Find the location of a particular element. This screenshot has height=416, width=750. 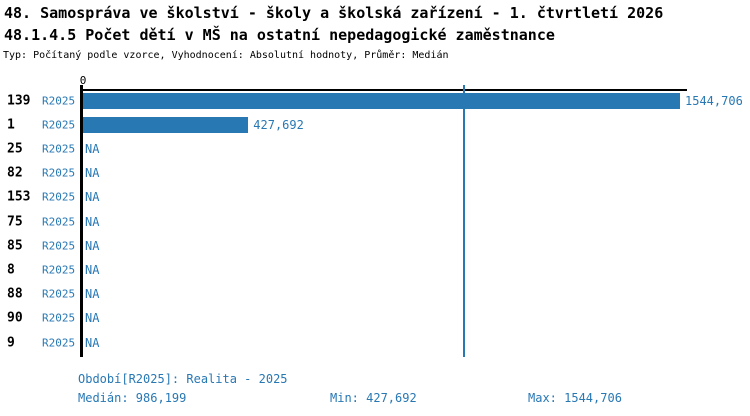

y-axis-line is located at coordinates (81, 221).